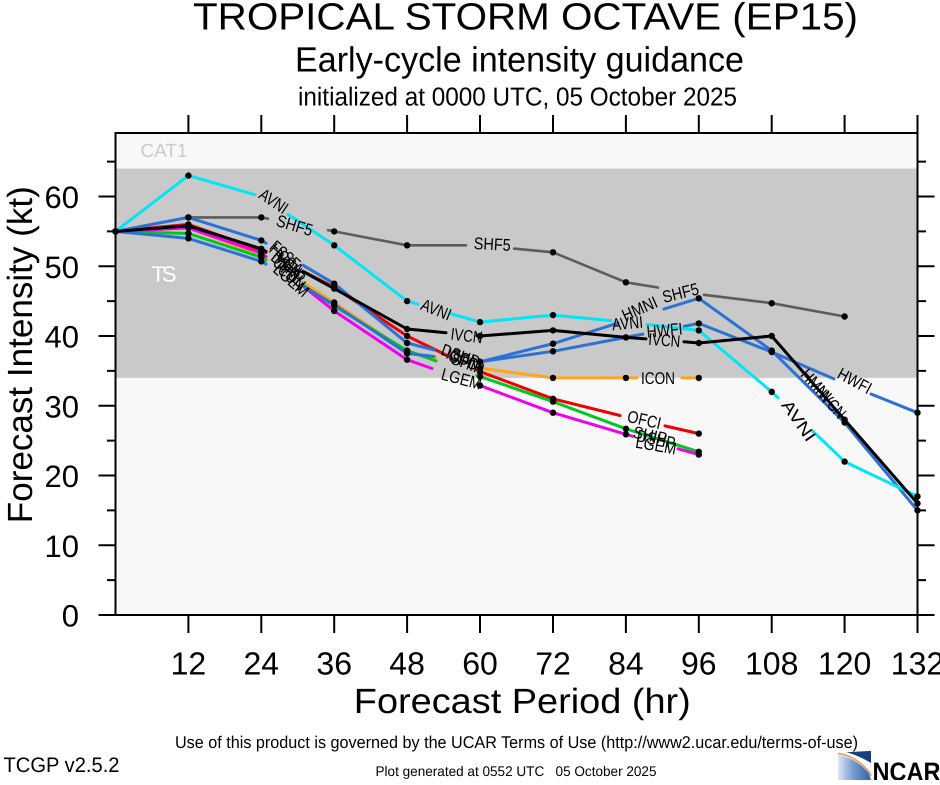  Describe the element at coordinates (62, 337) in the screenshot. I see `svg-text: 40` at that location.